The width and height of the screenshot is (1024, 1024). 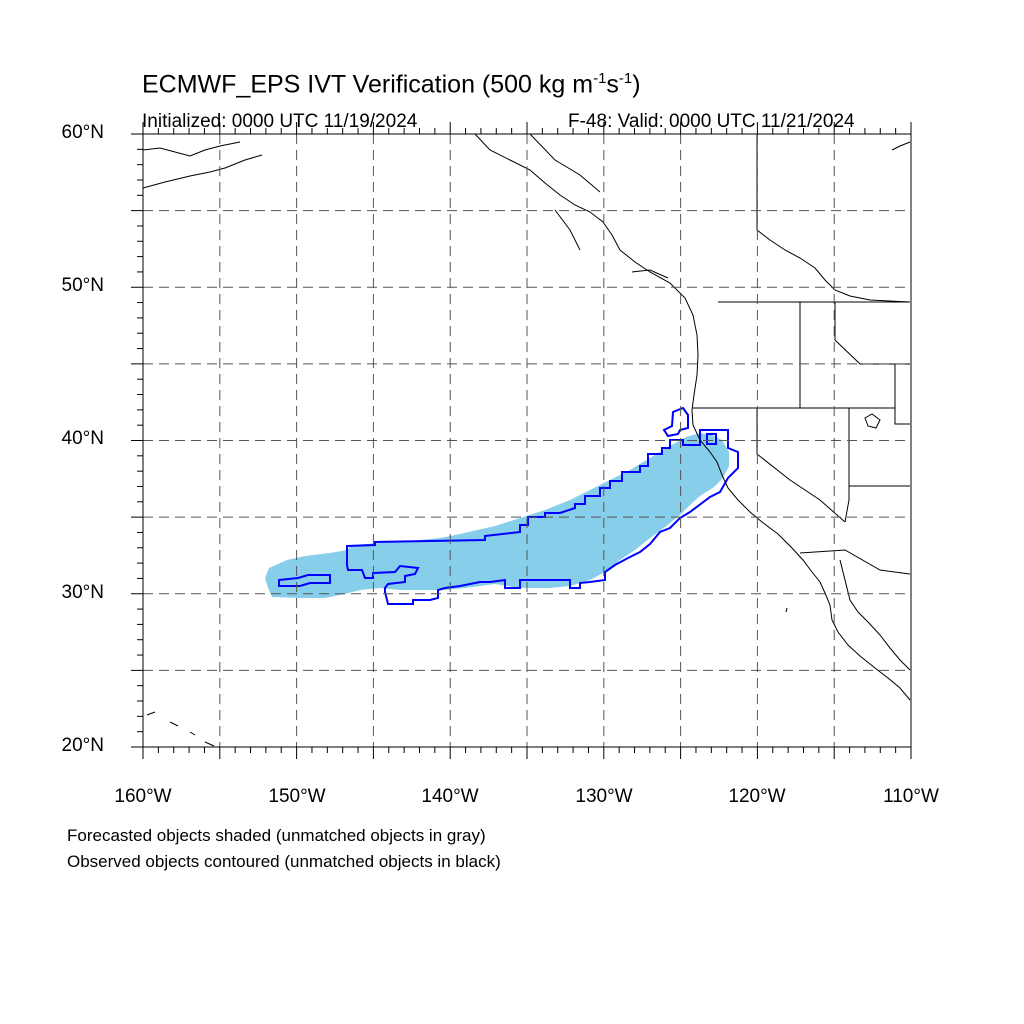 What do you see at coordinates (82, 132) in the screenshot?
I see `lat-label-60n: 60°N` at bounding box center [82, 132].